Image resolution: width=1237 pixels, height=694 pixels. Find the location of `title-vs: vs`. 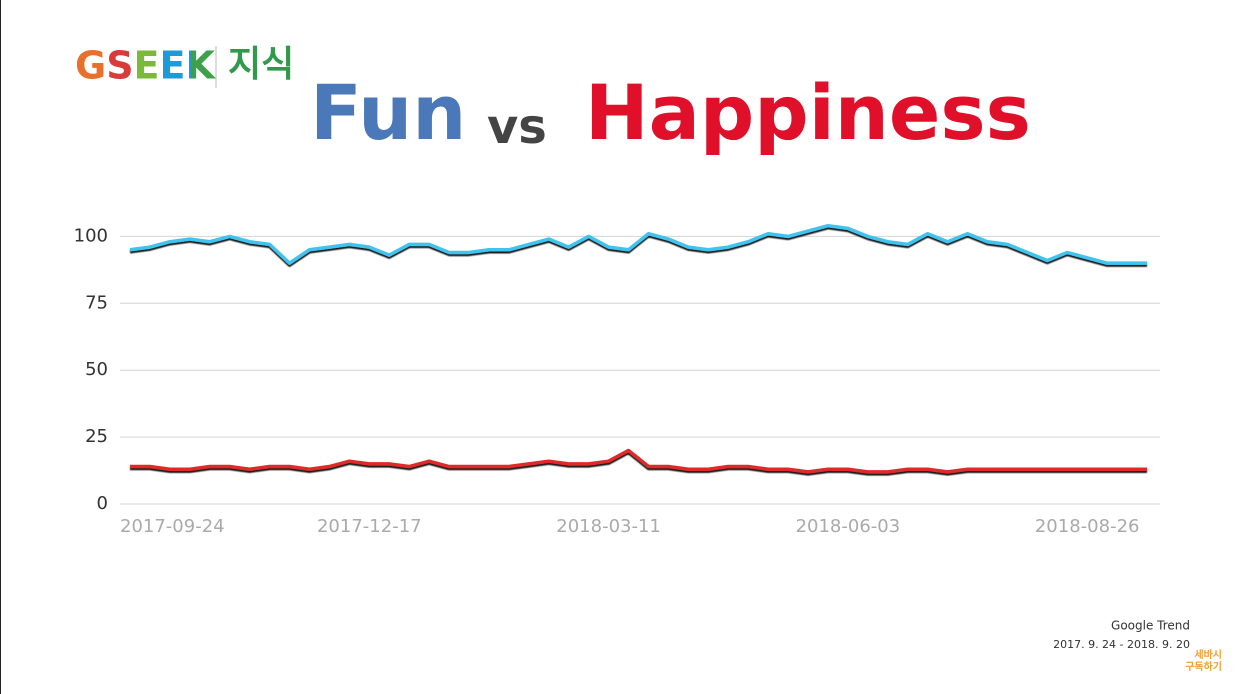

title-vs: vs is located at coordinates (517, 127).